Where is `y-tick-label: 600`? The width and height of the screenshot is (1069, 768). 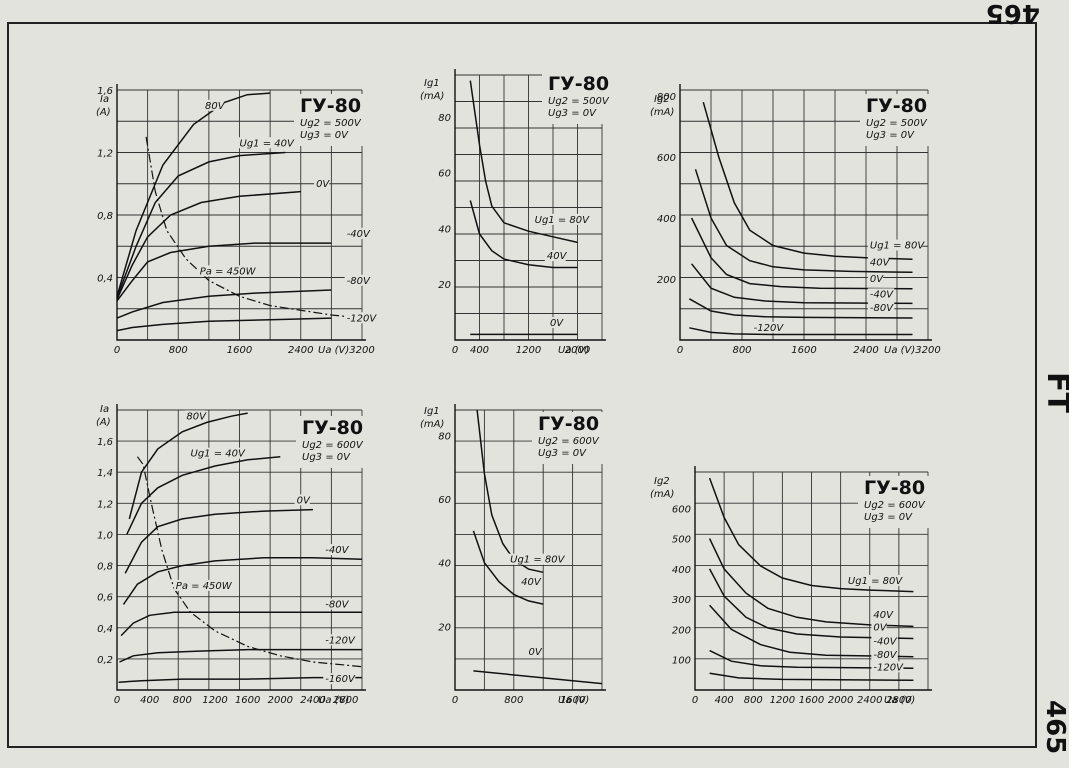 y-tick-label: 600 is located at coordinates (666, 158).